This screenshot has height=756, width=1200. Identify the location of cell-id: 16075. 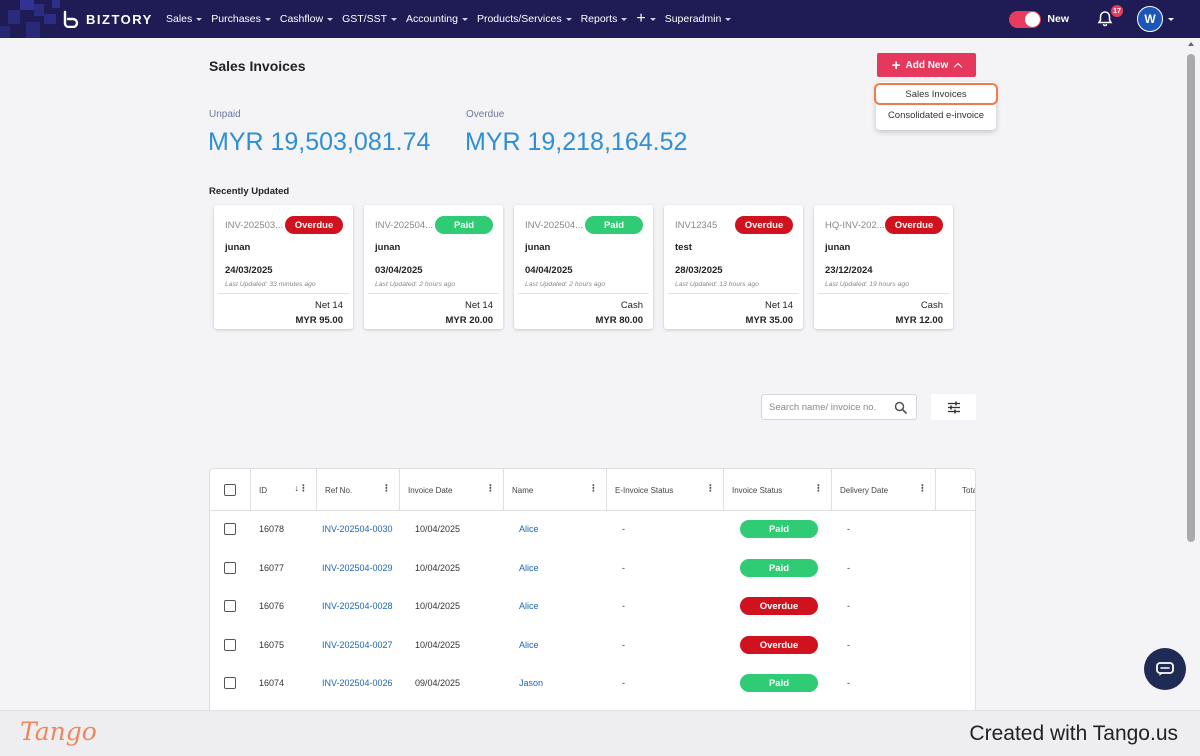
(272, 645).